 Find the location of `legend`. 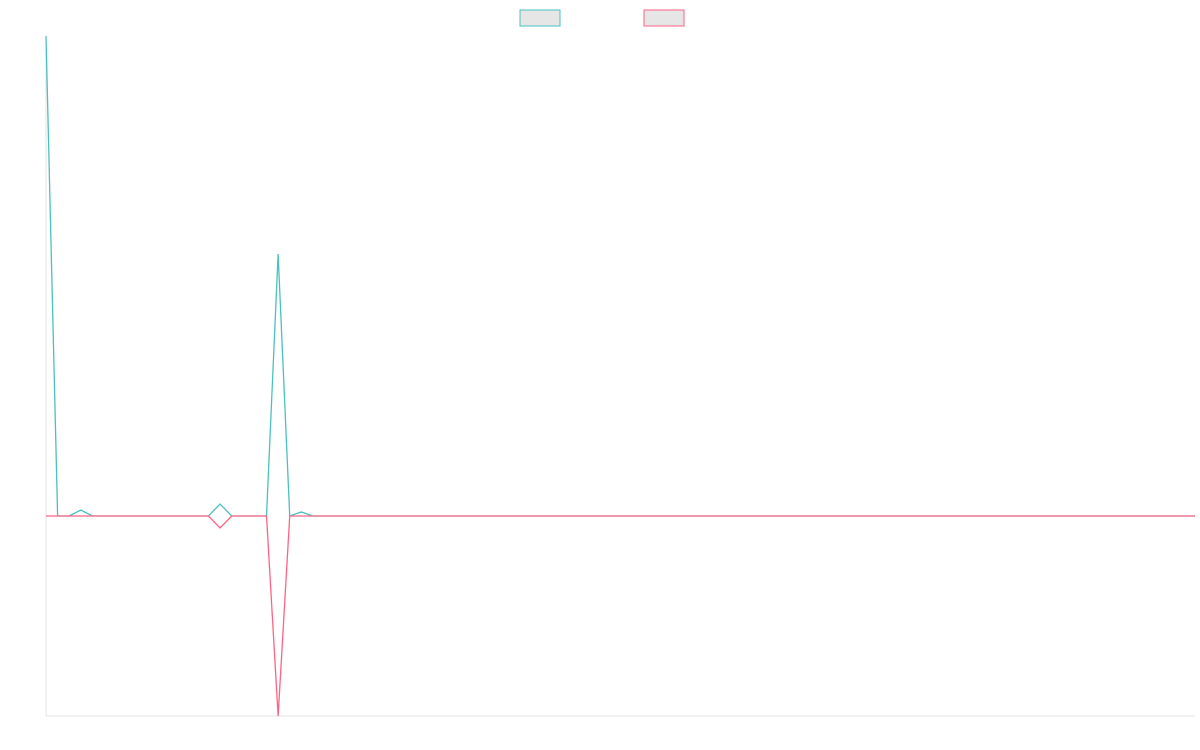

legend is located at coordinates (602, 18).